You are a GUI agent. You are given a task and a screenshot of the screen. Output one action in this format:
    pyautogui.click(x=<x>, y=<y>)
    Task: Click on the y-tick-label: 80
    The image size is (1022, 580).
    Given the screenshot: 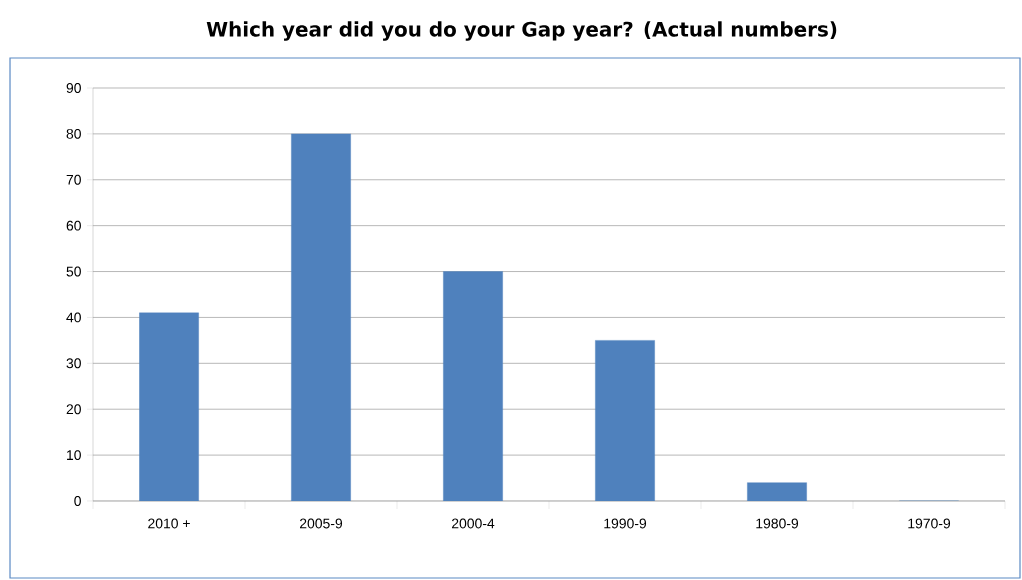 What is the action you would take?
    pyautogui.click(x=73, y=133)
    